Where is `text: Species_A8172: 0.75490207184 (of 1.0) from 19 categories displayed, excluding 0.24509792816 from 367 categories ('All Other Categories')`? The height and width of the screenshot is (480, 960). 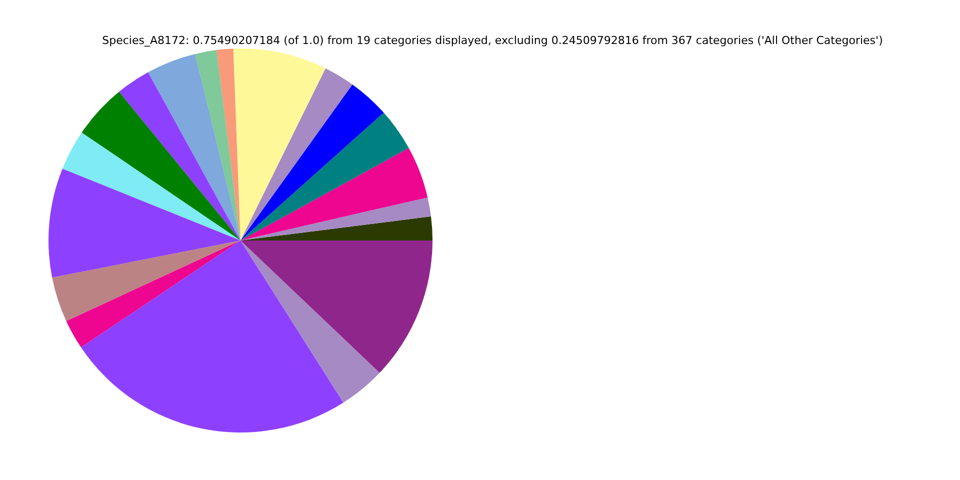 text: Species_A8172: 0.75490207184 (of 1.0) from 19 categories displayed, excluding 0.24509792816 from 367 categories ('All Other Categories') is located at coordinates (492, 40).